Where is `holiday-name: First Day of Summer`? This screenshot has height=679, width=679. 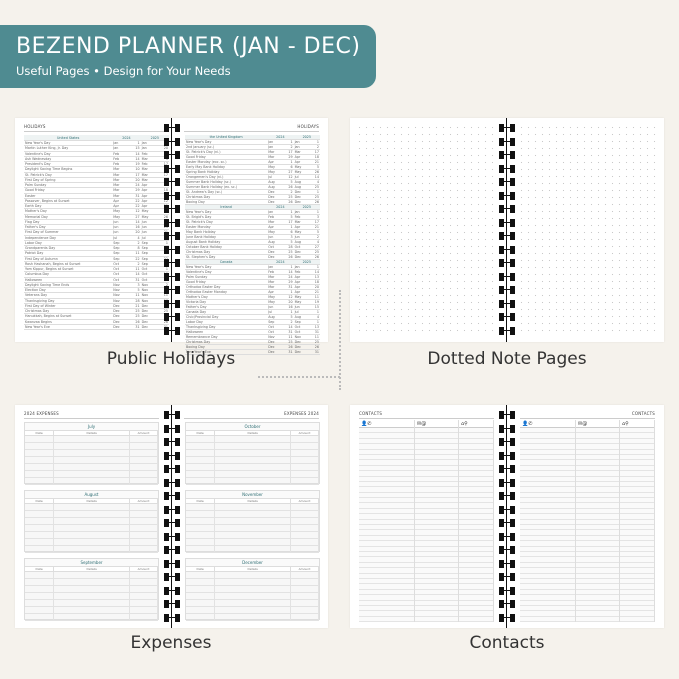 holiday-name: First Day of Summer is located at coordinates (68, 232).